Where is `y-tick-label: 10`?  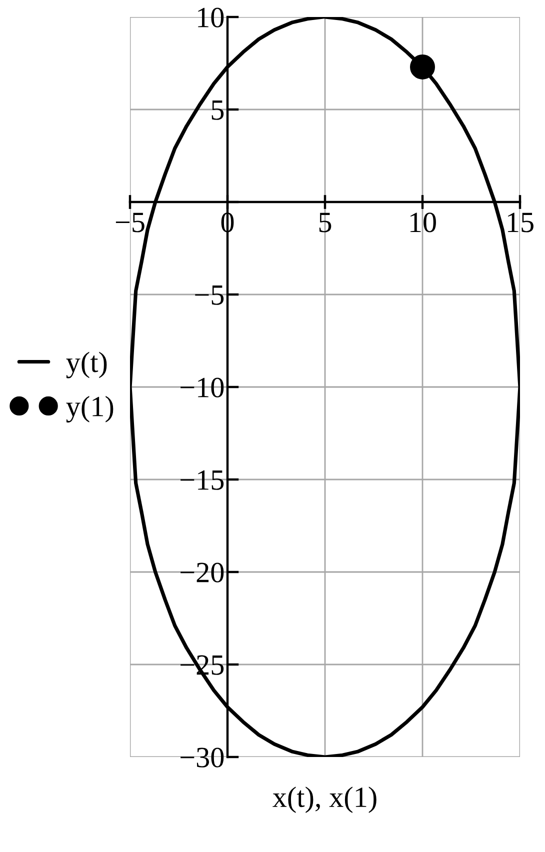
y-tick-label: 10 is located at coordinates (211, 18).